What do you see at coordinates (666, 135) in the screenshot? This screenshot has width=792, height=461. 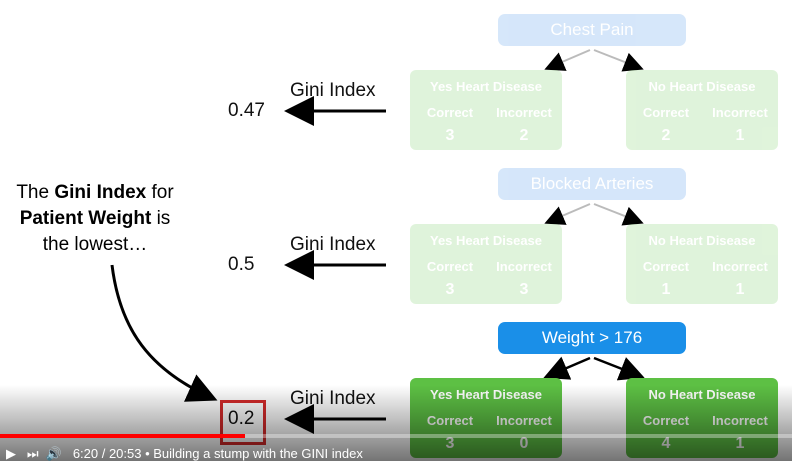 I see `correct-count: 2` at bounding box center [666, 135].